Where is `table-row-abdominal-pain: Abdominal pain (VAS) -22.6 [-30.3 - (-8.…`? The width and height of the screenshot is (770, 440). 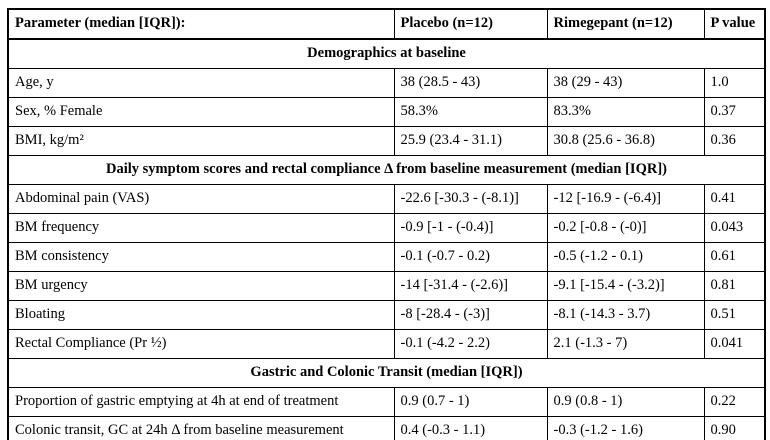 table-row-abdominal-pain: Abdominal pain (VAS) -22.6 [-30.3 - (-8.… is located at coordinates (386, 199).